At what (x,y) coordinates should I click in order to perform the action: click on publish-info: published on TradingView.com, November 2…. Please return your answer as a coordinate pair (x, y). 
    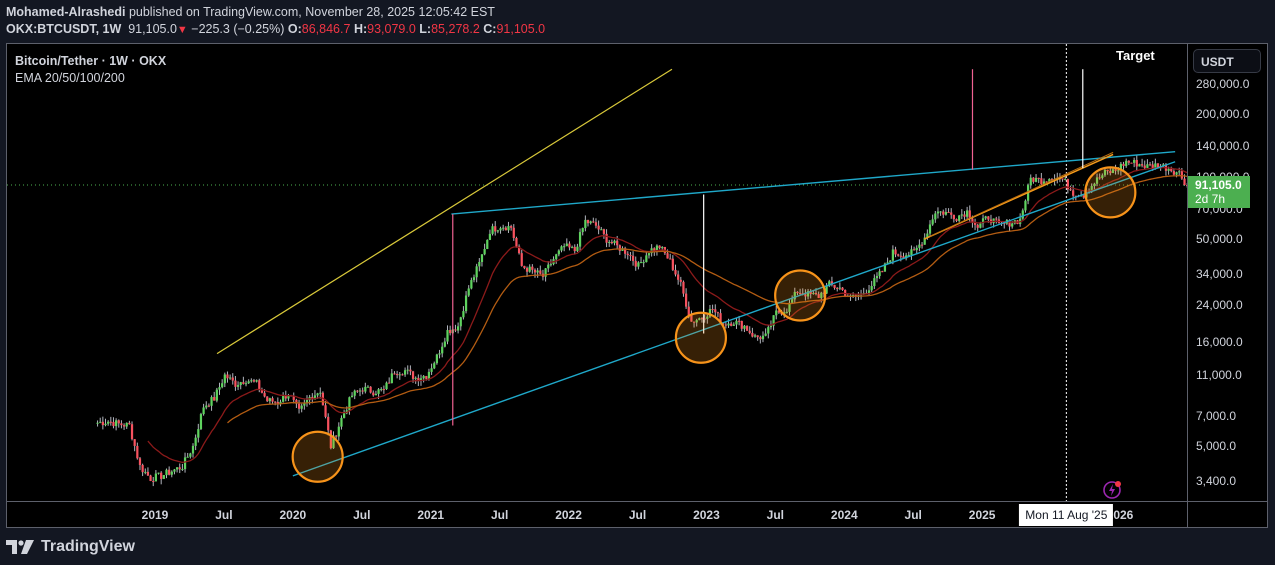
    Looking at the image, I should click on (311, 12).